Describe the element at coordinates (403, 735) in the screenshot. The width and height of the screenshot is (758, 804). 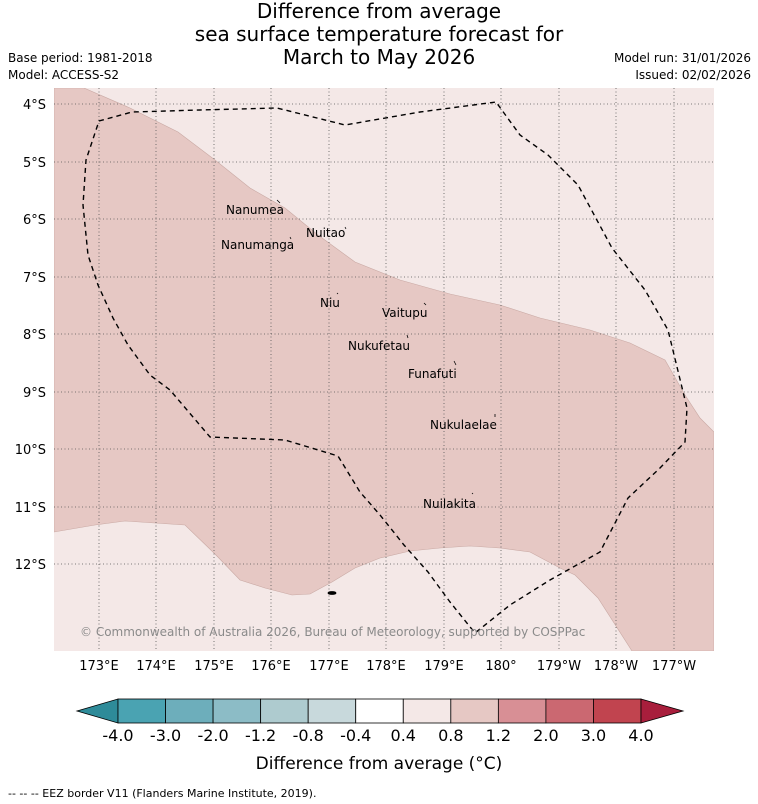
I see `colorbar-tick-label: 0.4` at that location.